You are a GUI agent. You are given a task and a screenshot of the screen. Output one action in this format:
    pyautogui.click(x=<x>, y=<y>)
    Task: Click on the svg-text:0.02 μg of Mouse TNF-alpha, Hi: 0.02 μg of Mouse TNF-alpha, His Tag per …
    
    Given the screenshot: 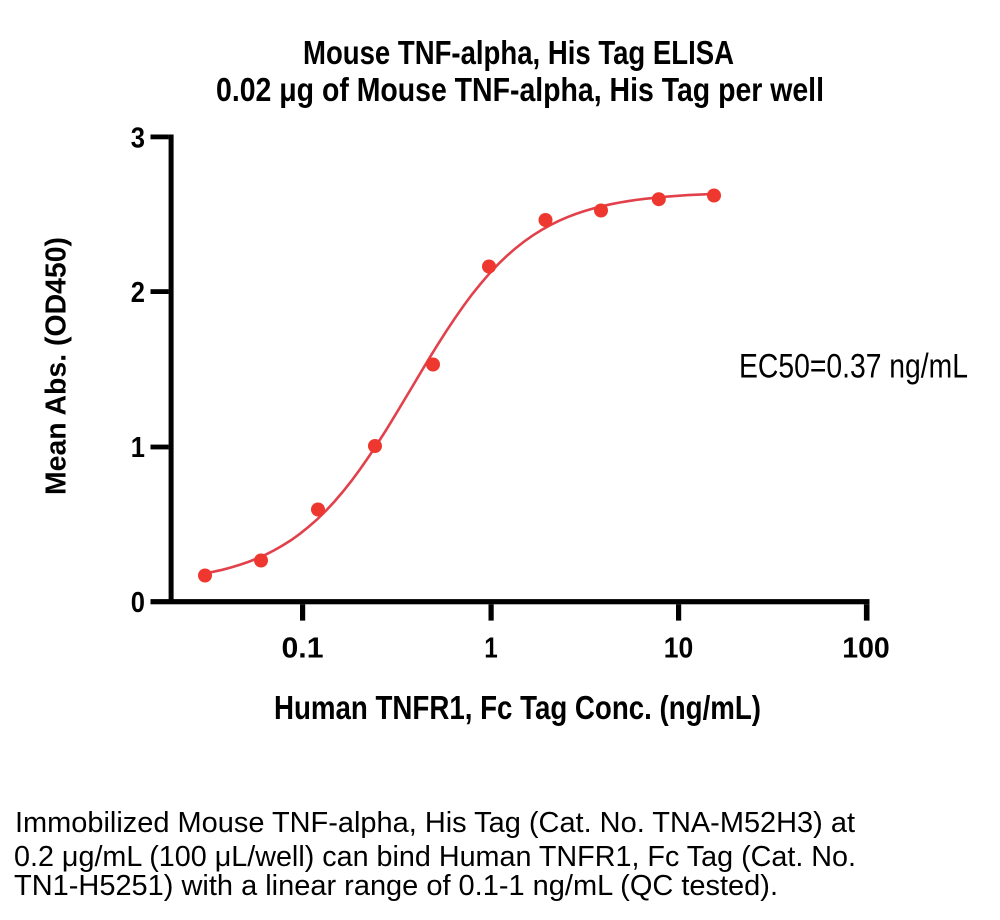 What is the action you would take?
    pyautogui.click(x=520, y=90)
    